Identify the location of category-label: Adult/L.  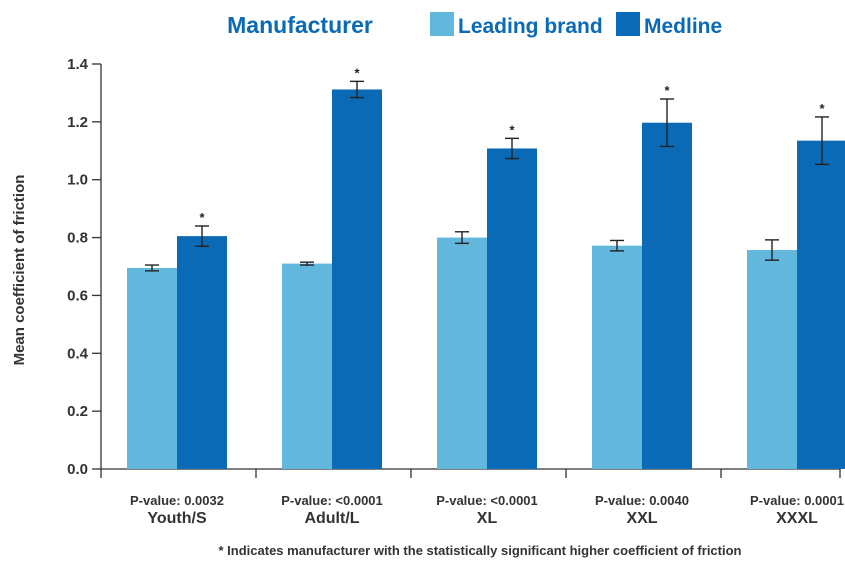
(331, 518).